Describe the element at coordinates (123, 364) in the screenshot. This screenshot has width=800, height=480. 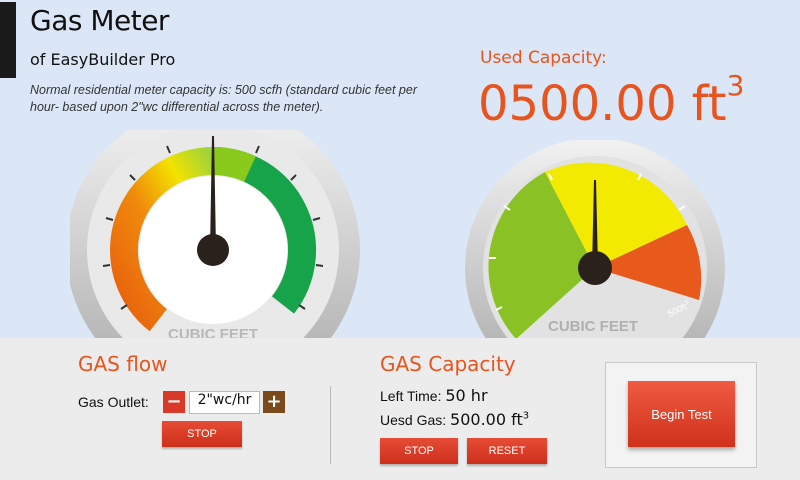
I see `gas-flow-title: GAS flow` at that location.